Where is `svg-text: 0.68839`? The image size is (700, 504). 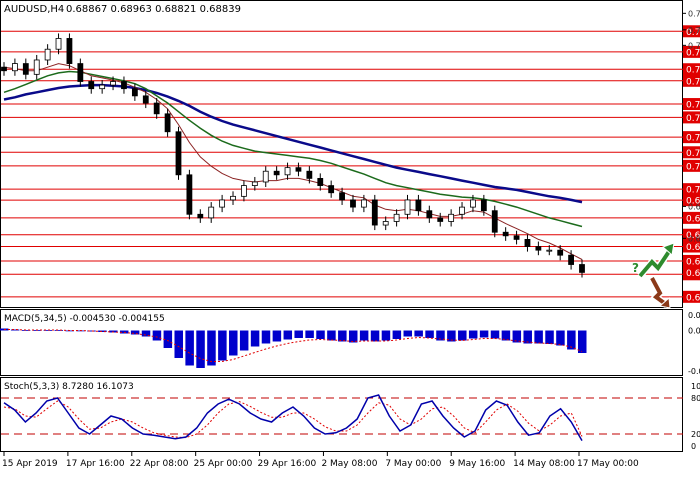
svg-text: 0.68839 is located at coordinates (693, 274).